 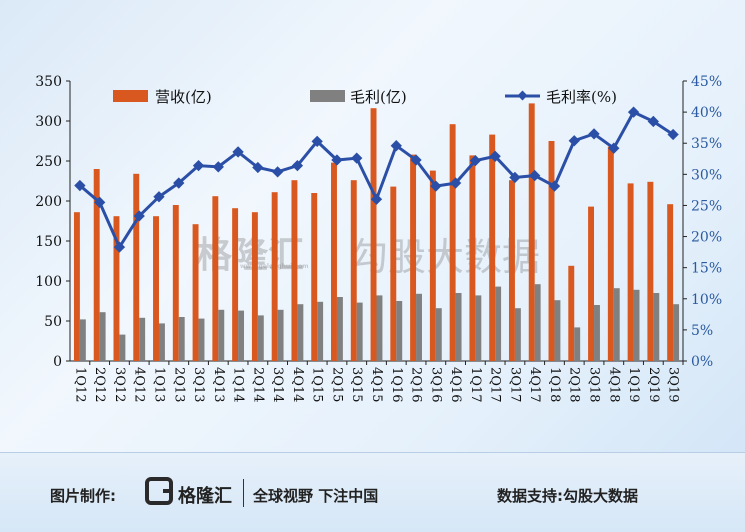 I want to click on x-tick-label: 3Q18, so click(x=594, y=384).